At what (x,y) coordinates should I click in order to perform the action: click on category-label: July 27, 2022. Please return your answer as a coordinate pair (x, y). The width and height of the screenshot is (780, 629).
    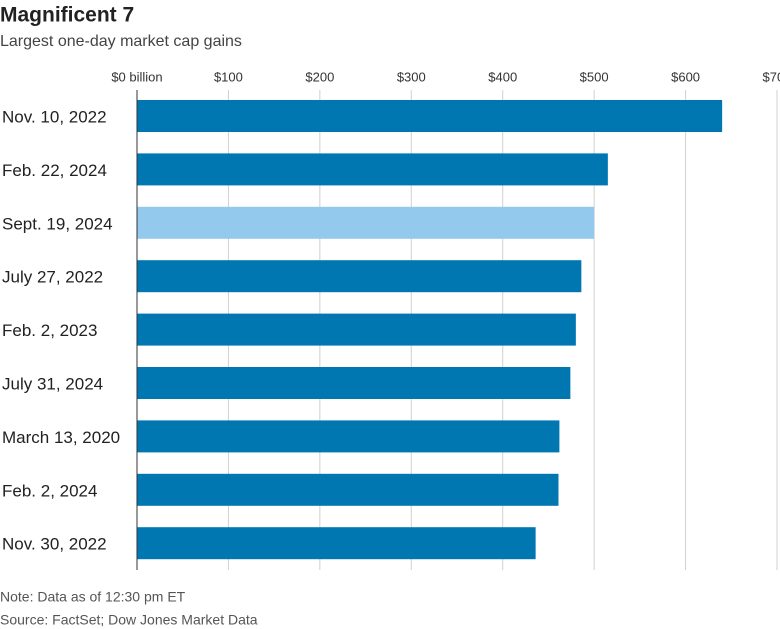
    Looking at the image, I should click on (52, 277).